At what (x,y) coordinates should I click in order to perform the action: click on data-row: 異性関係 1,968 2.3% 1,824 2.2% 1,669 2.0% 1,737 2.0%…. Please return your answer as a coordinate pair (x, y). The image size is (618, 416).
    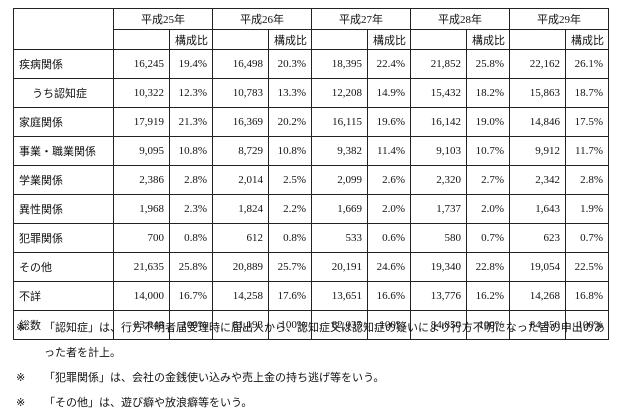
    Looking at the image, I should click on (311, 209).